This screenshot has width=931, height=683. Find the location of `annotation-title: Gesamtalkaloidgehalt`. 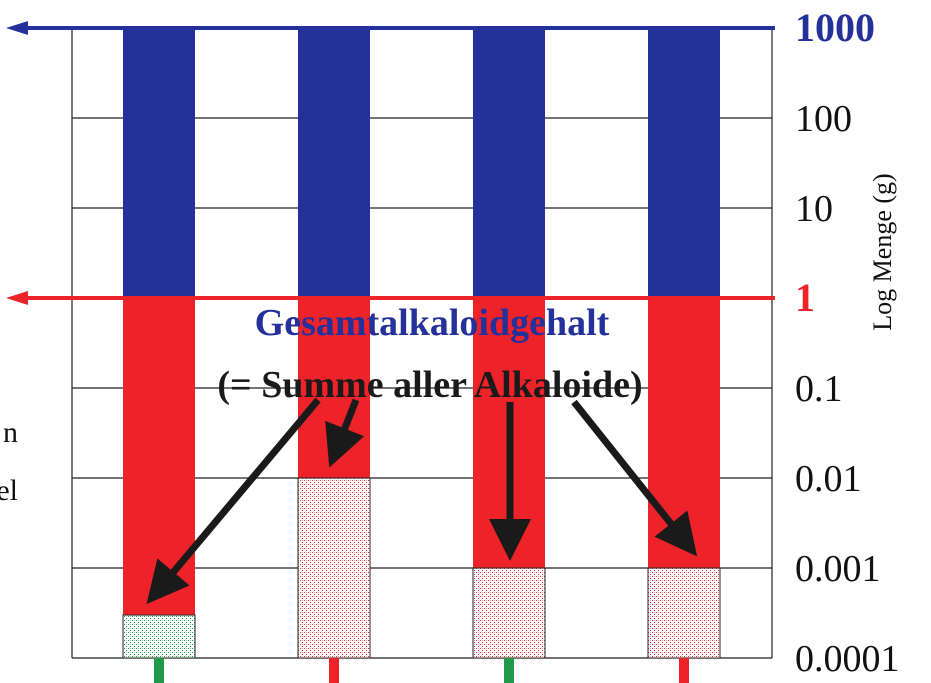

annotation-title: Gesamtalkaloidgehalt is located at coordinates (432, 323).